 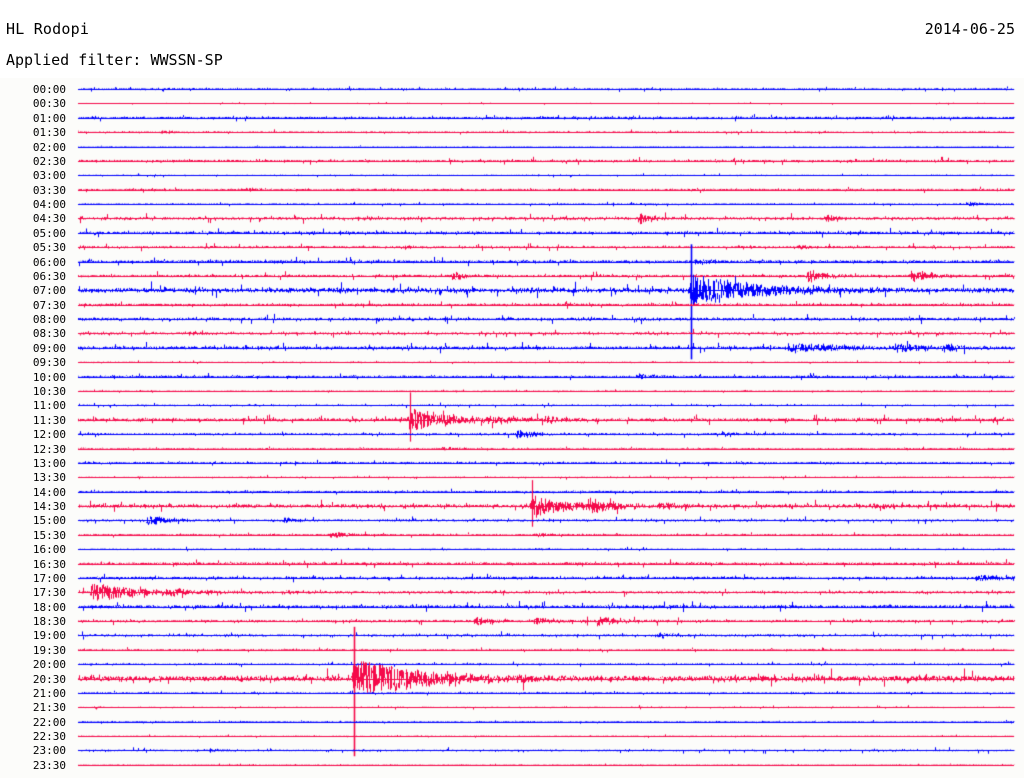 What do you see at coordinates (49, 262) in the screenshot?
I see `time-tick-0600: 06:00` at bounding box center [49, 262].